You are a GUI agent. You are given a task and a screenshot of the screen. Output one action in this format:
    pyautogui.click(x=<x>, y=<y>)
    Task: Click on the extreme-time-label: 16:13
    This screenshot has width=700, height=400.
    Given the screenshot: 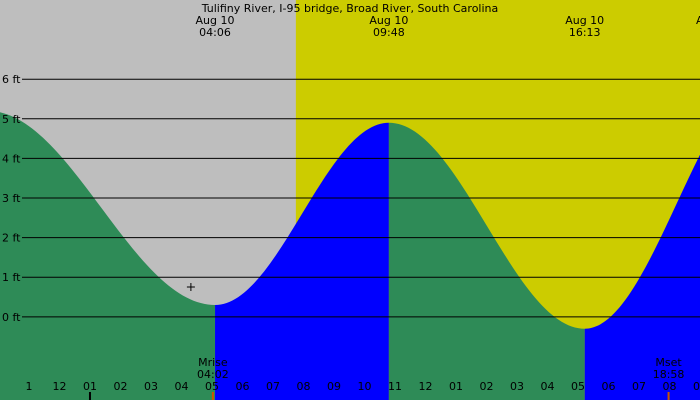 What is the action you would take?
    pyautogui.click(x=585, y=32)
    